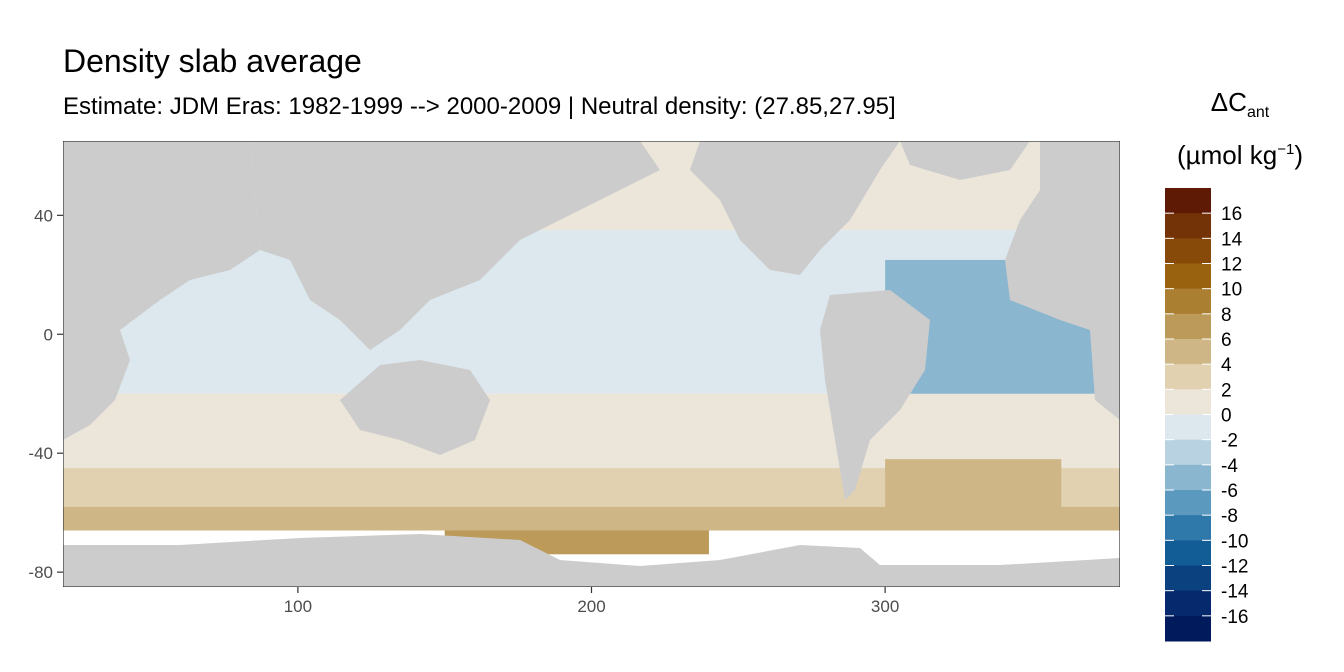 The image size is (1344, 672). I want to click on legend-label-5: 6, so click(1226, 340).